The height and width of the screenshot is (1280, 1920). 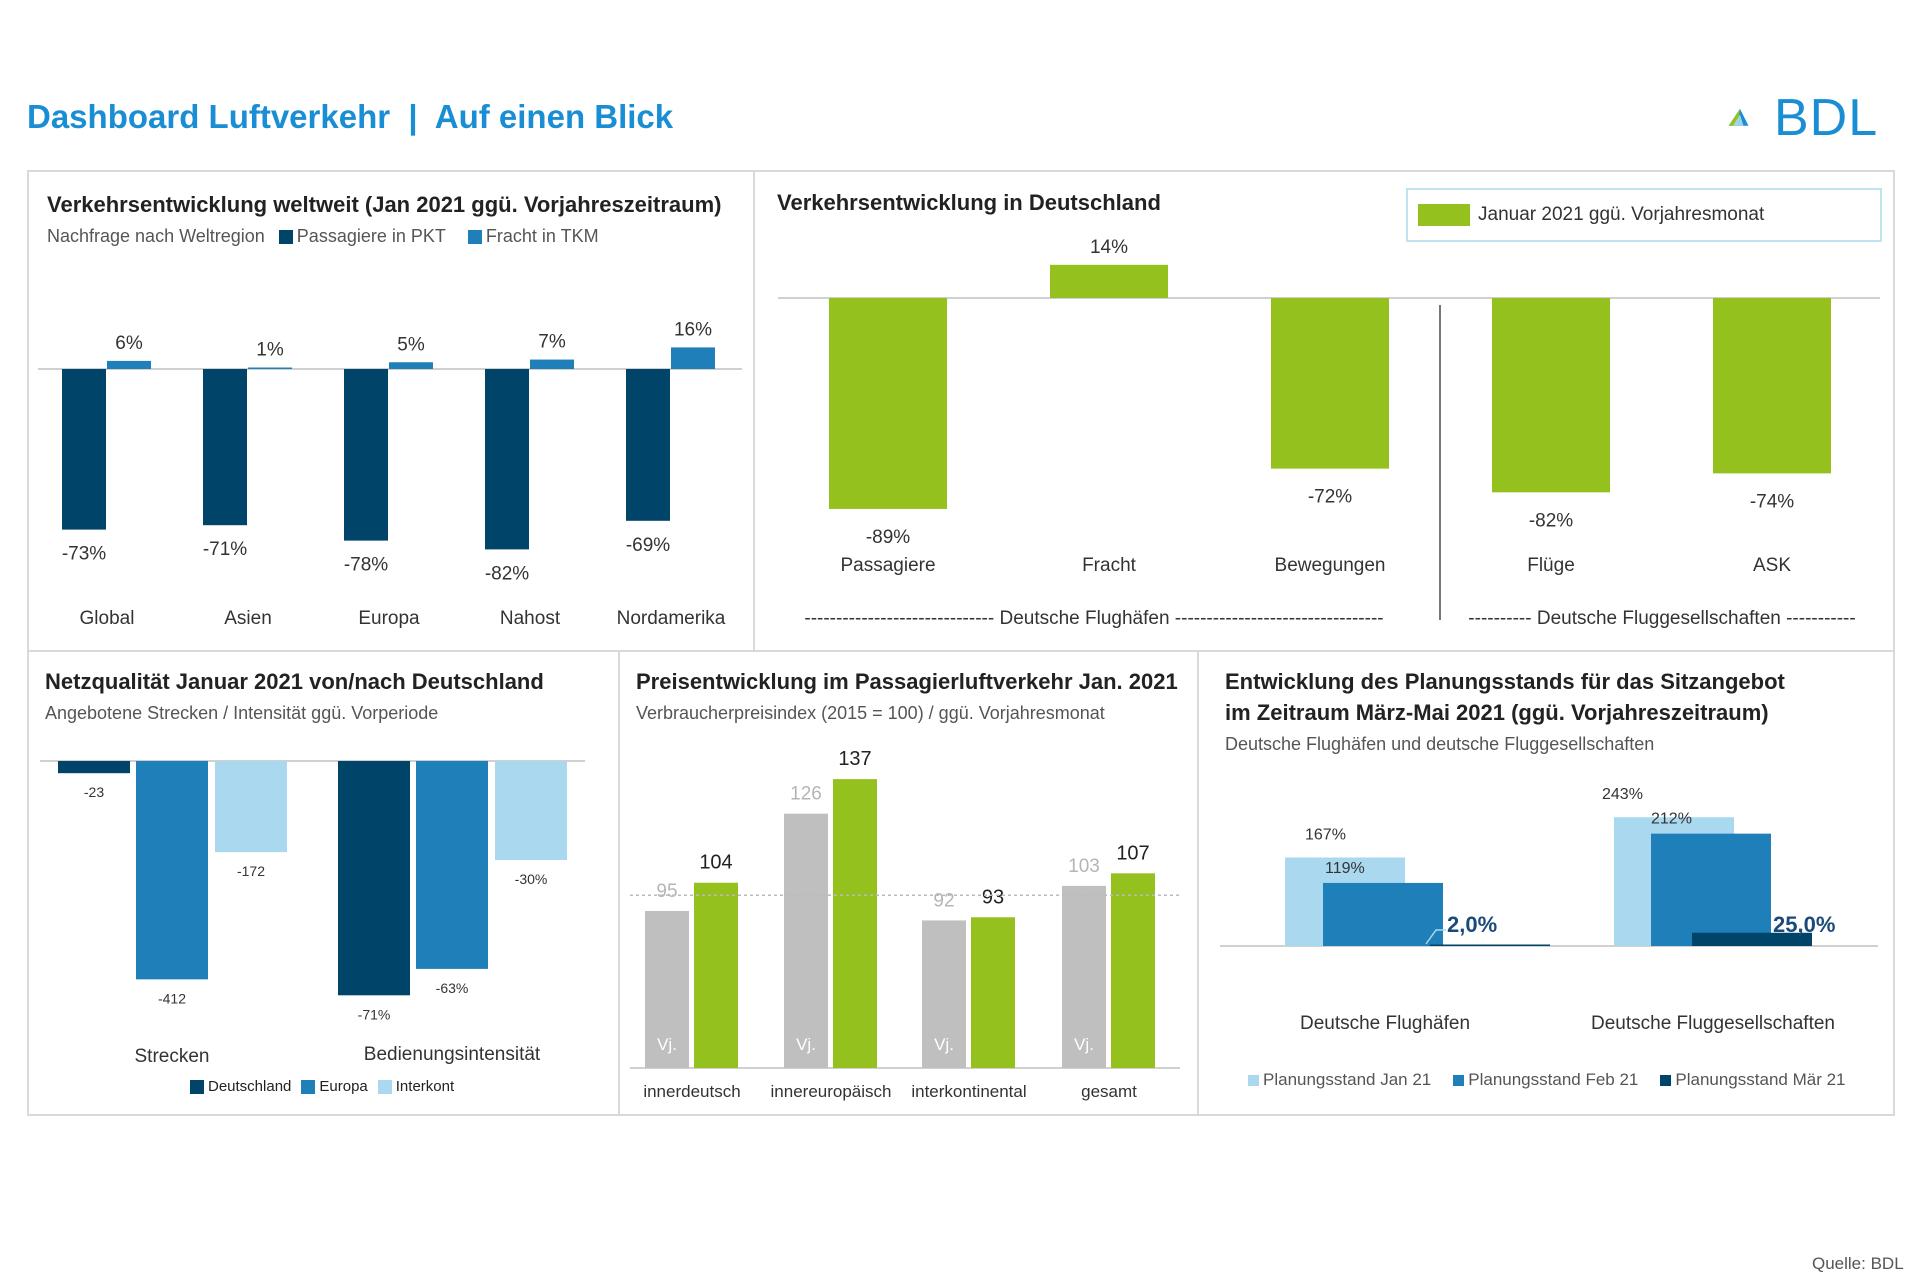 I want to click on category-label: Strecken, so click(x=172, y=1056).